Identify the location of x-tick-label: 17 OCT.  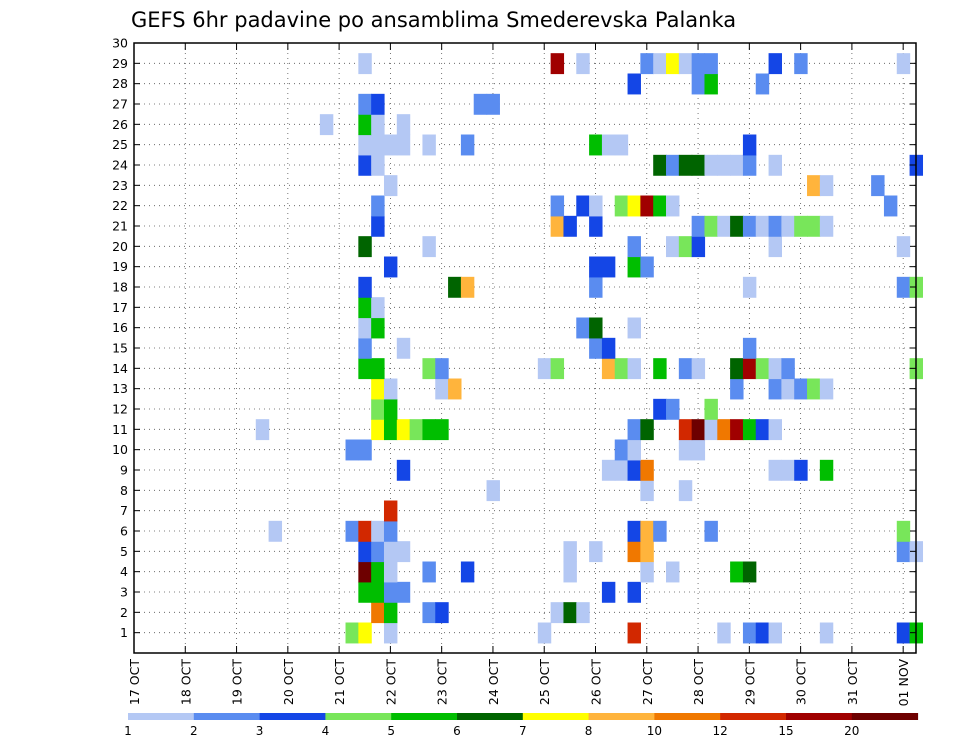
(134, 682).